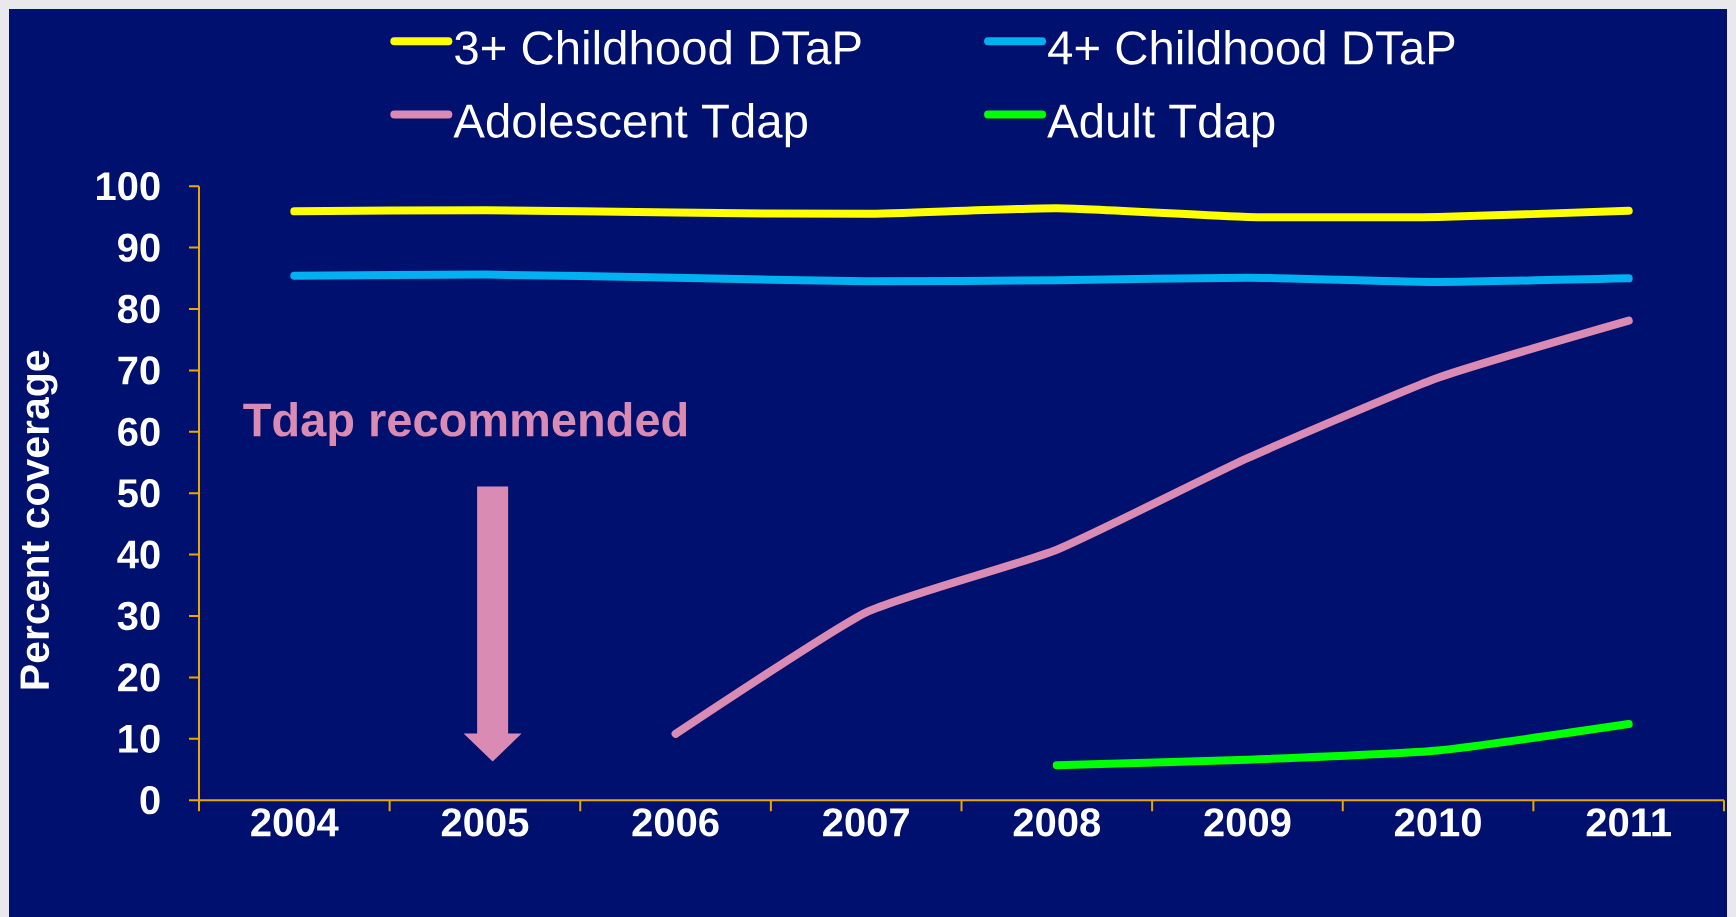 The width and height of the screenshot is (1736, 917). Describe the element at coordinates (485, 822) in the screenshot. I see `x-tick-label: 2005` at that location.